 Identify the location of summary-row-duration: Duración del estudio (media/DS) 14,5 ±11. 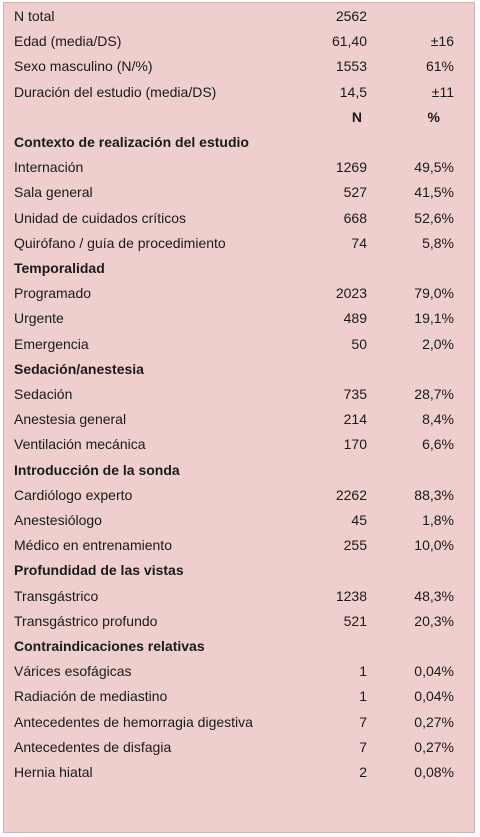
(239, 96).